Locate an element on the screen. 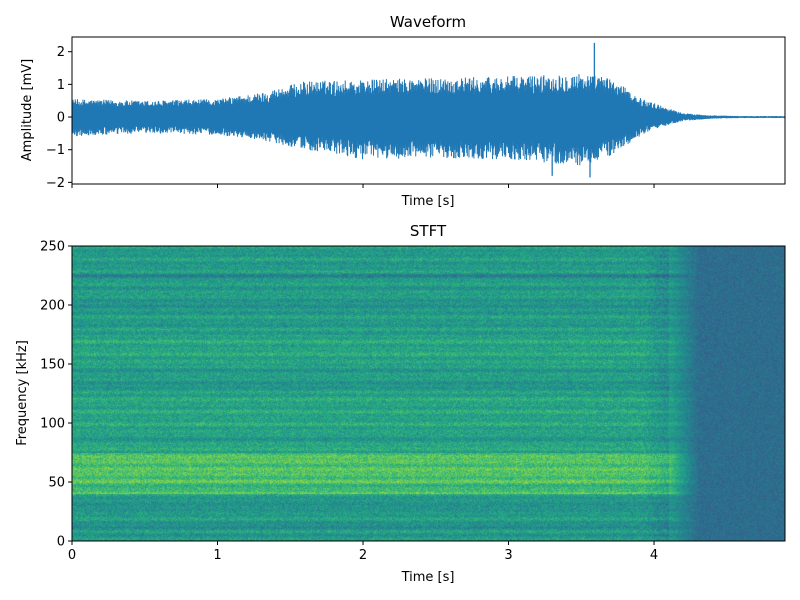 The width and height of the screenshot is (800, 600). waveform-x-ticks is located at coordinates (363, 186).